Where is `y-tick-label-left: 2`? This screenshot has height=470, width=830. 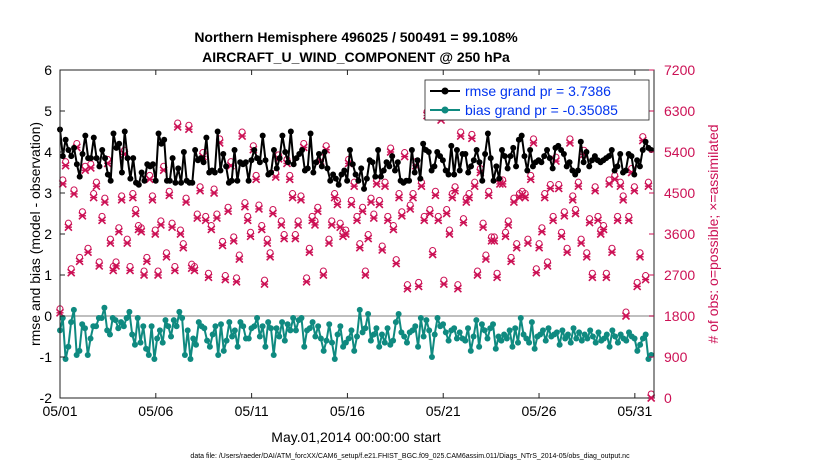 y-tick-label-left: 2 is located at coordinates (48, 234).